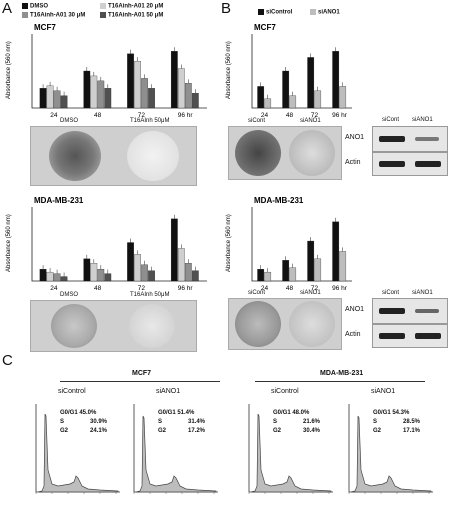 This screenshot has width=450, height=506. What do you see at coordinates (257, 121) in the screenshot?
I see `photo-b1-label-1: siCont` at bounding box center [257, 121].